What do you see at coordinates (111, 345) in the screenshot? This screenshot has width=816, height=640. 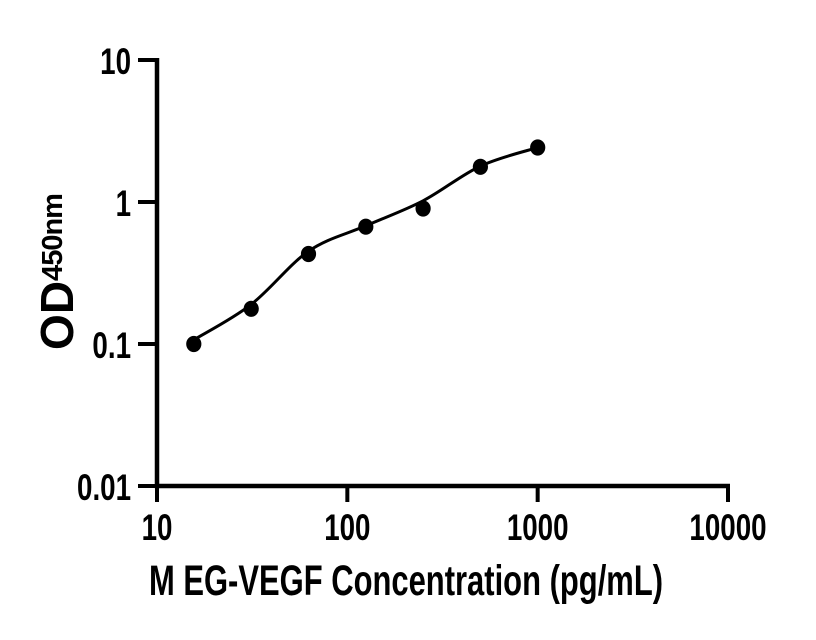 I see `y-tick-label: 0.1` at bounding box center [111, 345].